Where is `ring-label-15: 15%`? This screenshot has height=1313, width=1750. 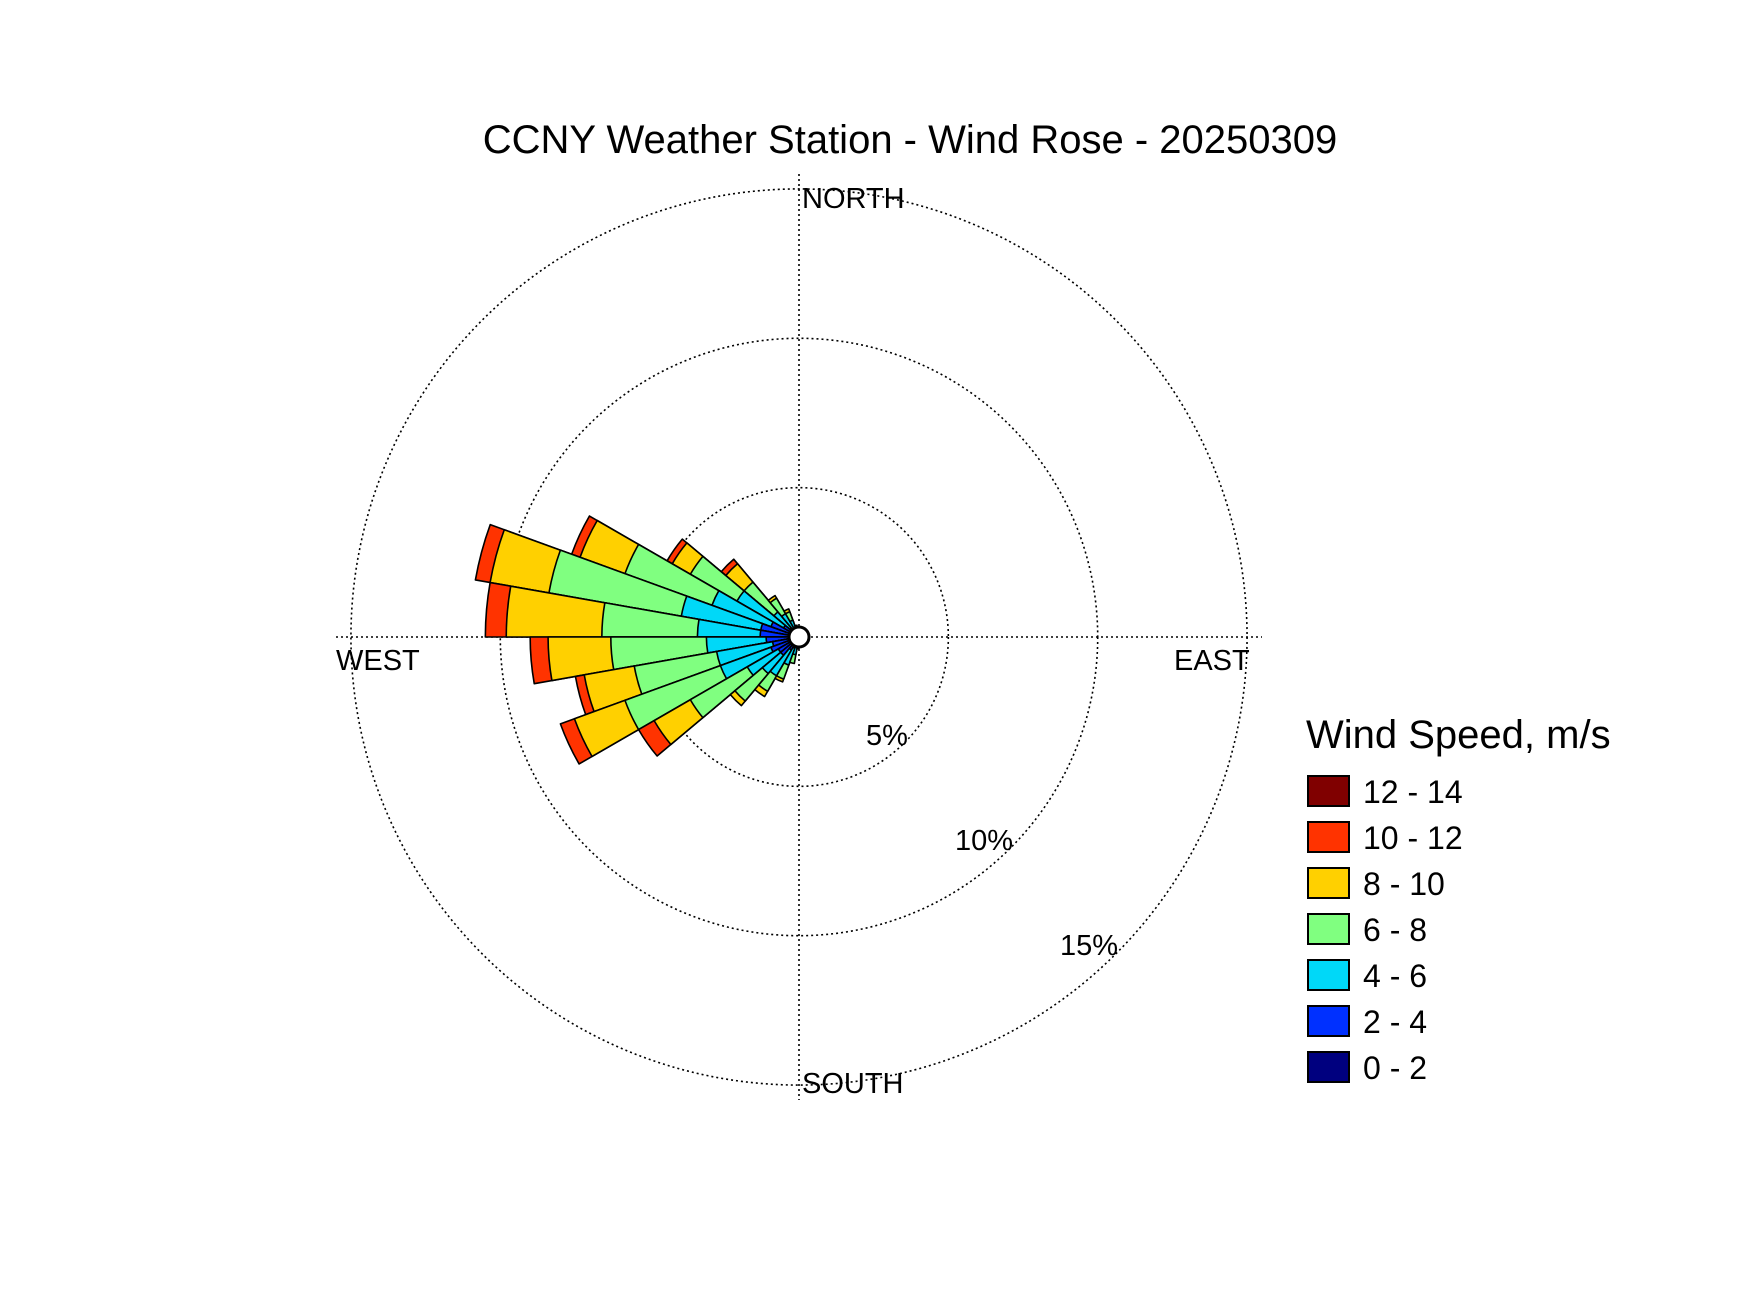 ring-label-15: 15% is located at coordinates (1089, 946).